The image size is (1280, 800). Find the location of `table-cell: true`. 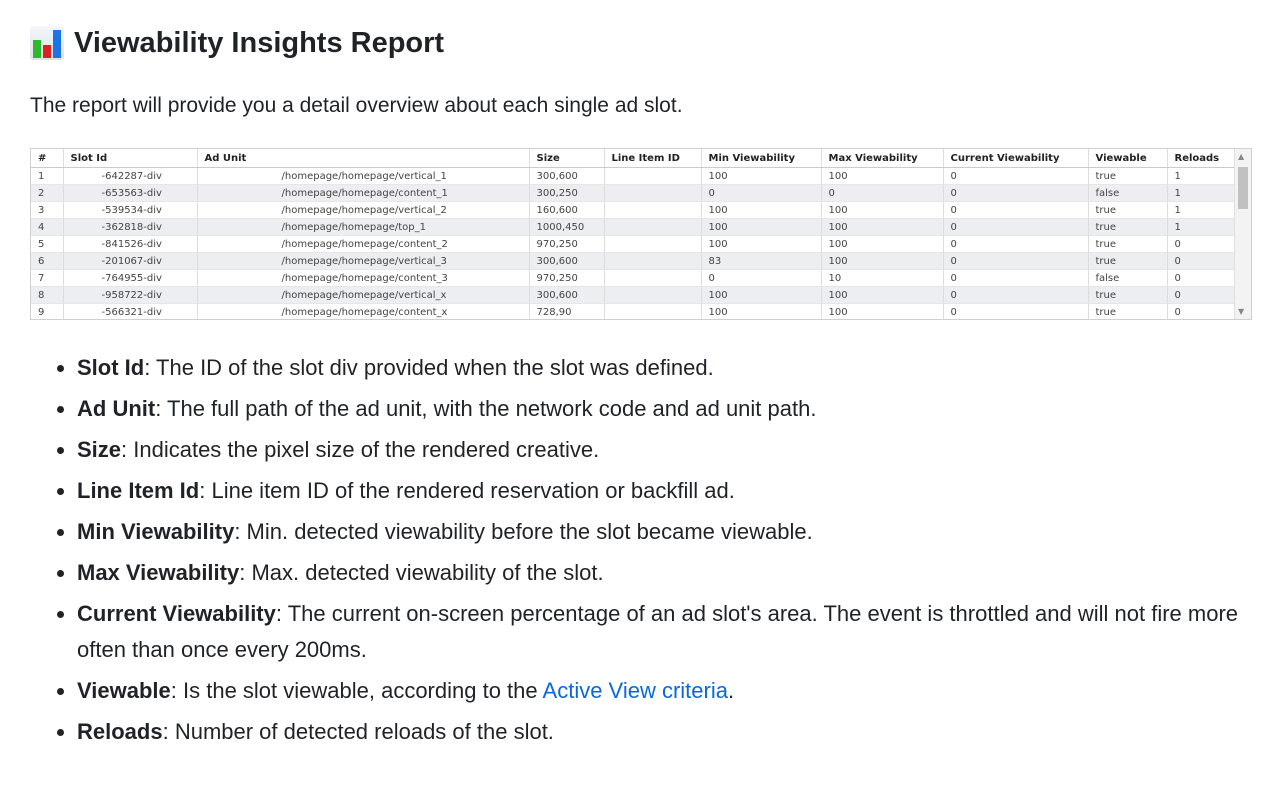

table-cell: true is located at coordinates (1128, 176).